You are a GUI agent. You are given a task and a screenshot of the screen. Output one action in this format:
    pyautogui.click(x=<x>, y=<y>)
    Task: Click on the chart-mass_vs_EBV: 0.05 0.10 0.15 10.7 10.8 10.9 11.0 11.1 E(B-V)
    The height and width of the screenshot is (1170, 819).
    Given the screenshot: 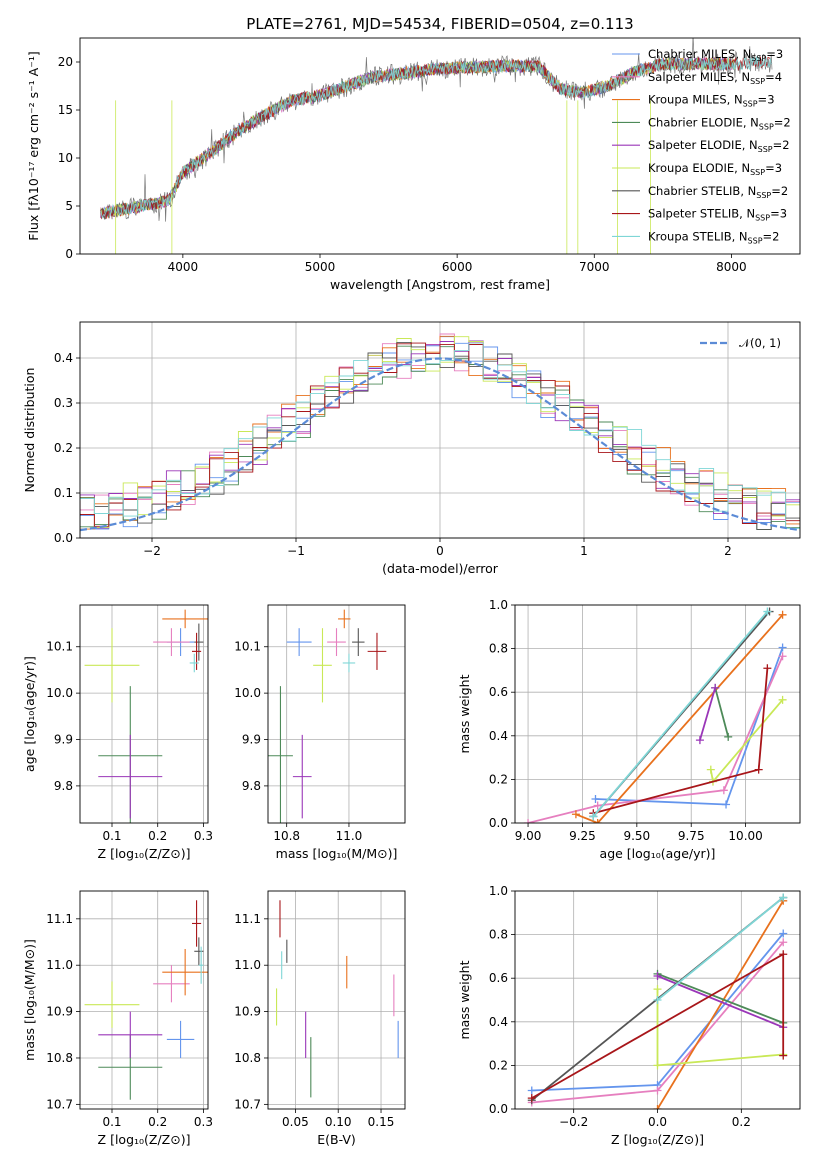 What is the action you would take?
    pyautogui.click(x=320, y=1018)
    